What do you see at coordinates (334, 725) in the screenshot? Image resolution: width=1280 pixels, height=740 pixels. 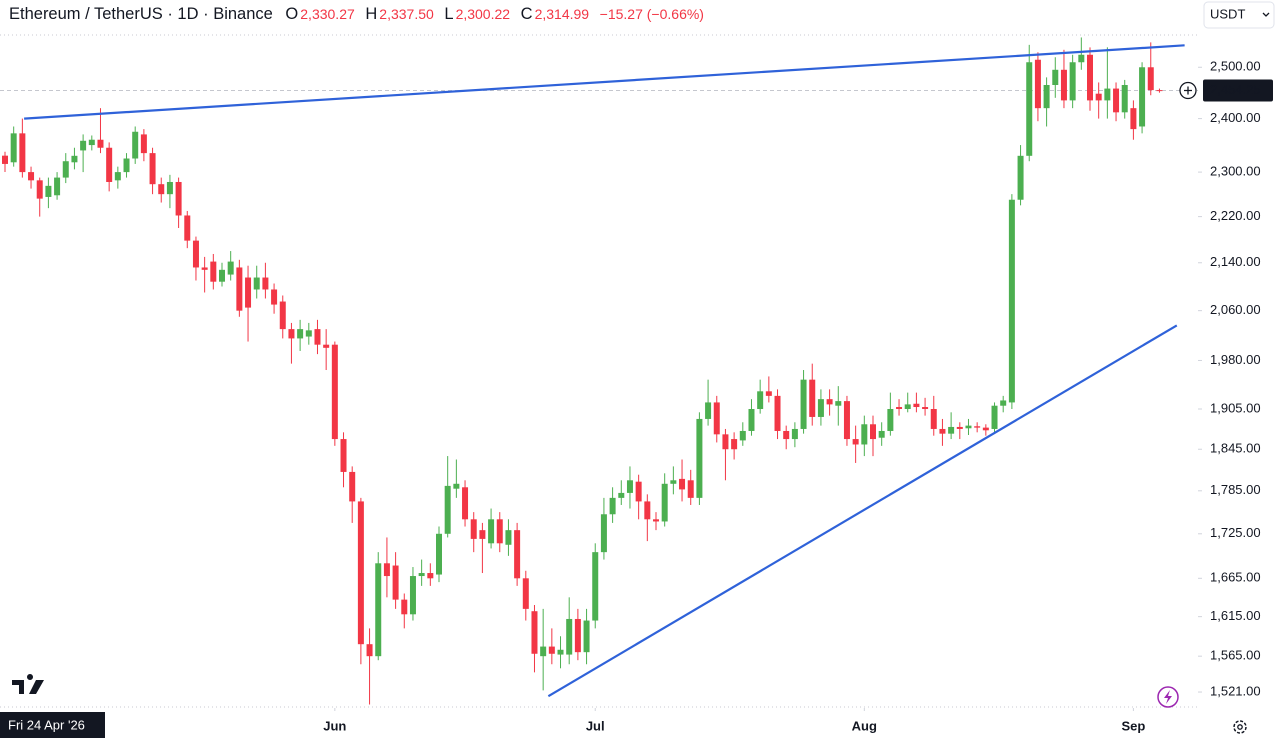 I see `x-tick-label: Jun` at bounding box center [334, 725].